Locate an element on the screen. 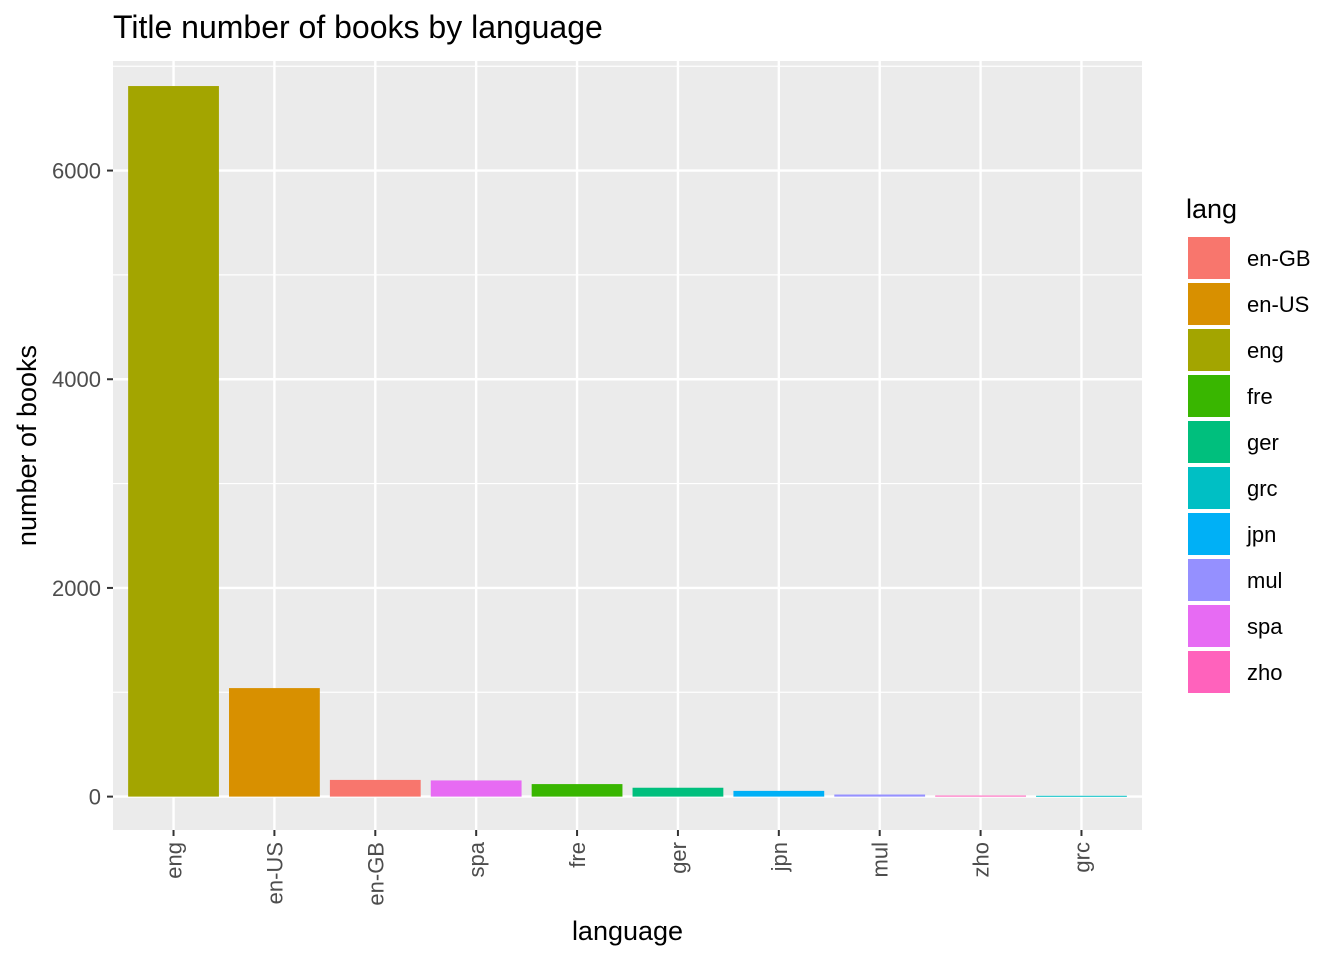 This screenshot has width=1344, height=960. legend-key-en-GB is located at coordinates (1209, 258).